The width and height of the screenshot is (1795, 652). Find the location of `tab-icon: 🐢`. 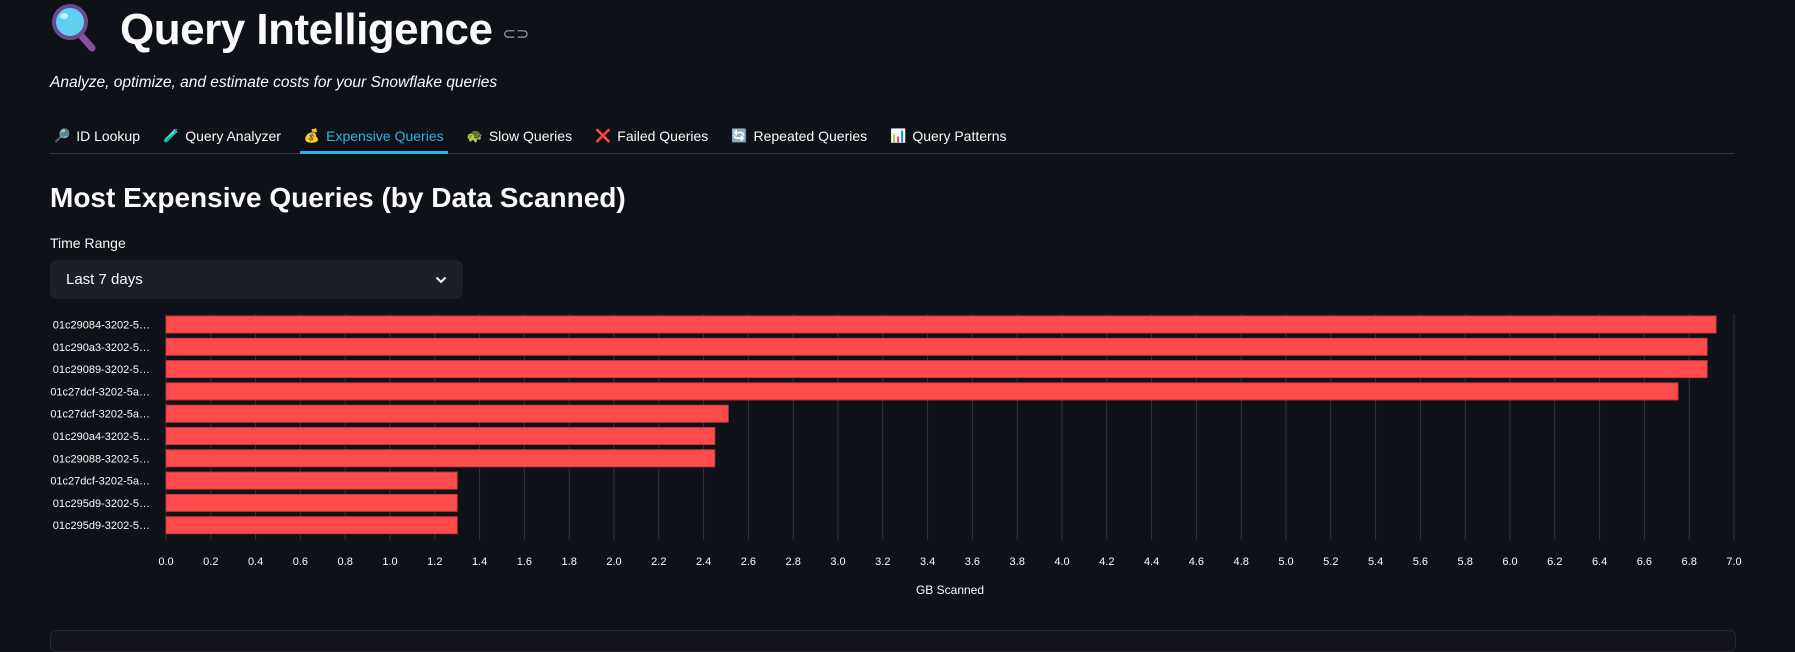

tab-icon: 🐢 is located at coordinates (474, 135).